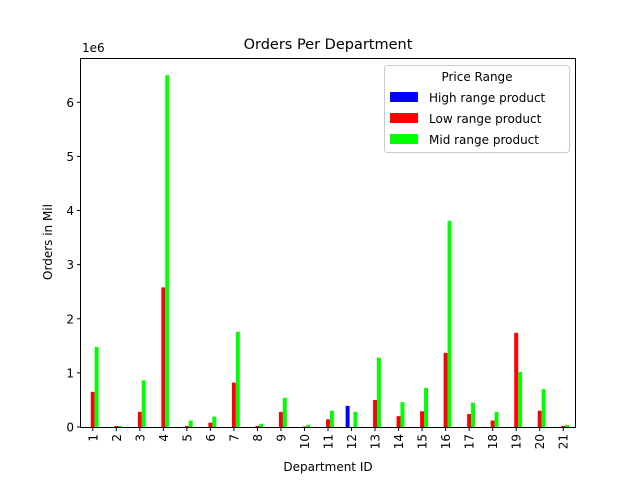  I want to click on legend-swatch-low, so click(404, 118).